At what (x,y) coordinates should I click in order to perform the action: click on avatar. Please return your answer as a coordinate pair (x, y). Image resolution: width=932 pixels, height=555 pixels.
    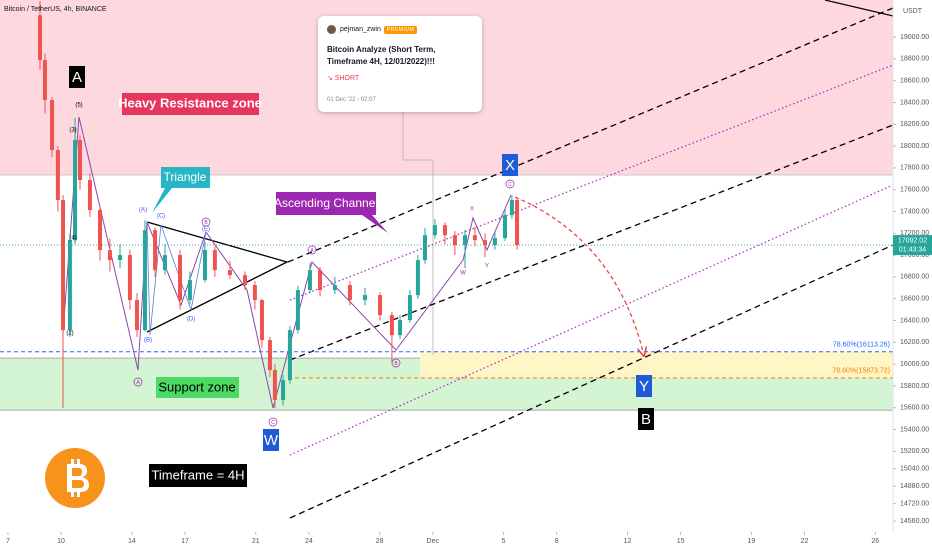
    Looking at the image, I should click on (331, 29).